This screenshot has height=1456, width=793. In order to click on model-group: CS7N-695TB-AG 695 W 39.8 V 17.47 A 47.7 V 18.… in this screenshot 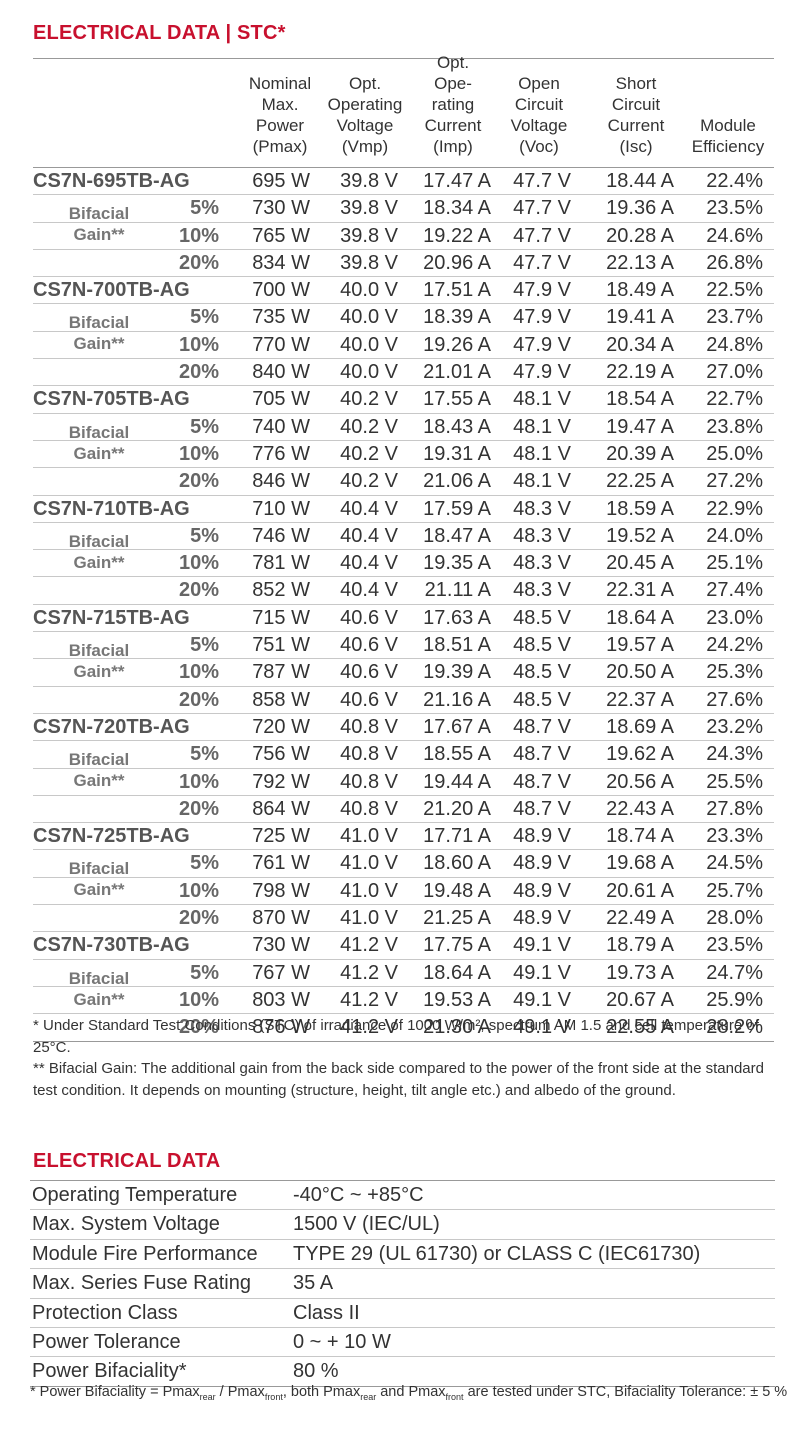, I will do `click(403, 223)`.